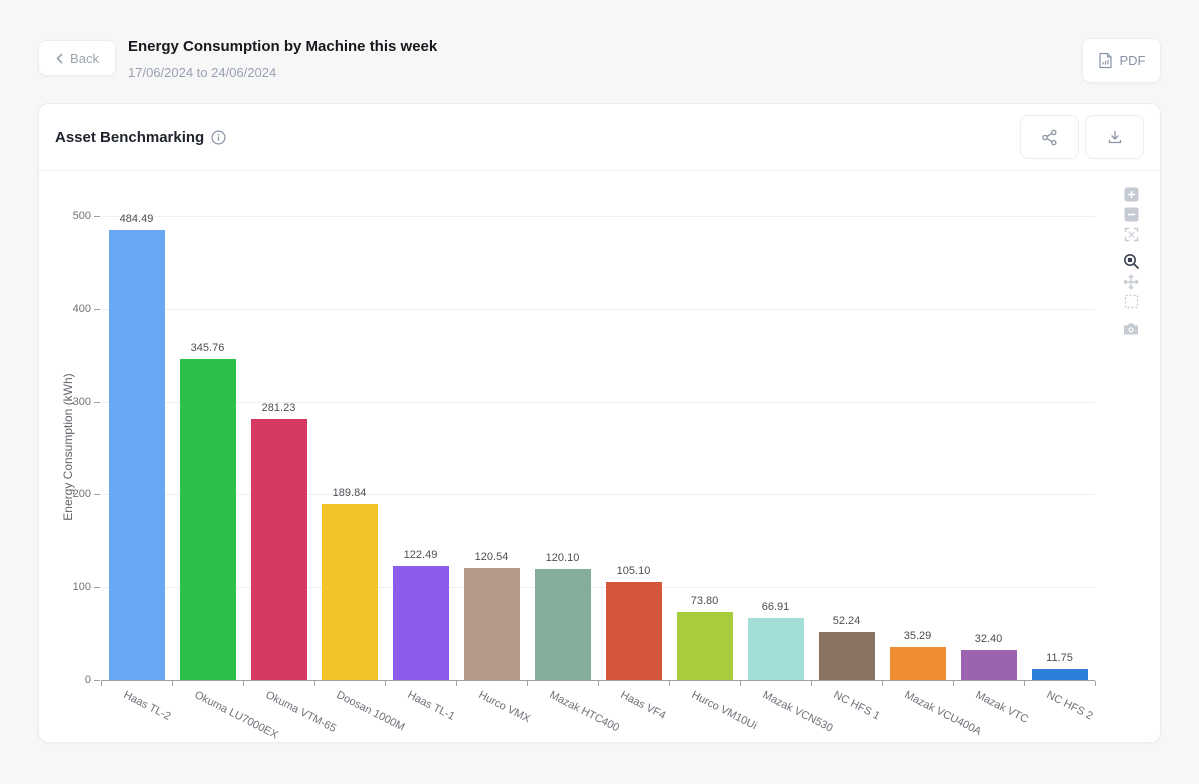  Describe the element at coordinates (917, 636) in the screenshot. I see `bar-value-label: 35.29` at that location.